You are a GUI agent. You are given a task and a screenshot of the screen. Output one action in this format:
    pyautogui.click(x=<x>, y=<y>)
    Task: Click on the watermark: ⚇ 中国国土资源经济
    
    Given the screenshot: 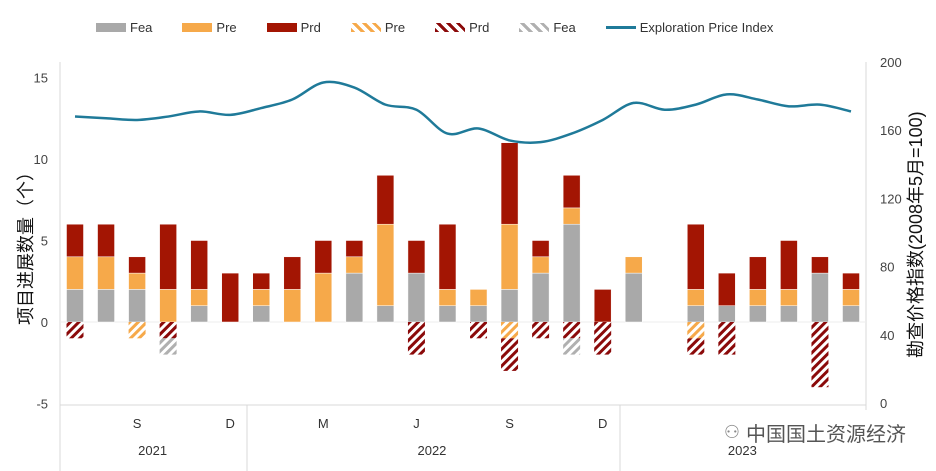 What is the action you would take?
    pyautogui.click(x=815, y=432)
    